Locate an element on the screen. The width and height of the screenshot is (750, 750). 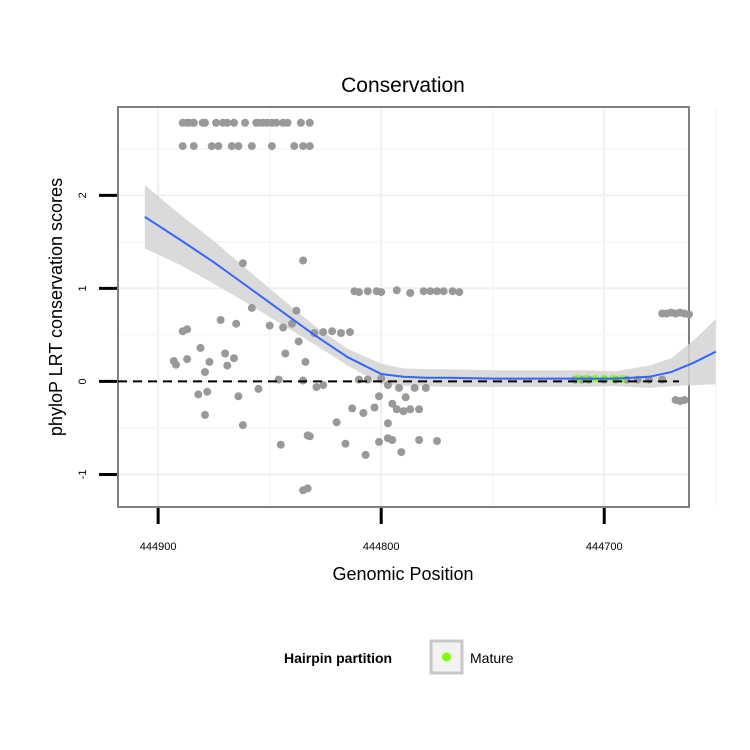
legend-key-box is located at coordinates (446, 657).